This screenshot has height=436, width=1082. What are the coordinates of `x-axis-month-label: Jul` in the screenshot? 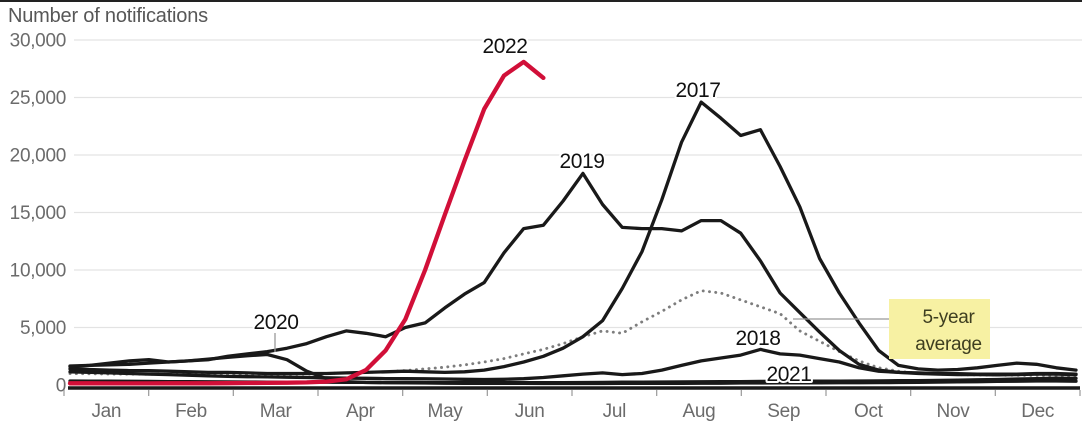 It's located at (614, 411).